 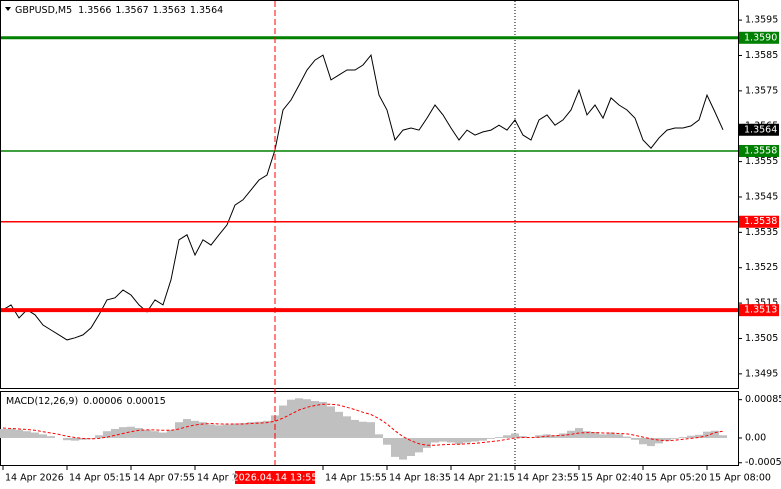 I want to click on y-tick-label: 1.3595, so click(x=761, y=20).